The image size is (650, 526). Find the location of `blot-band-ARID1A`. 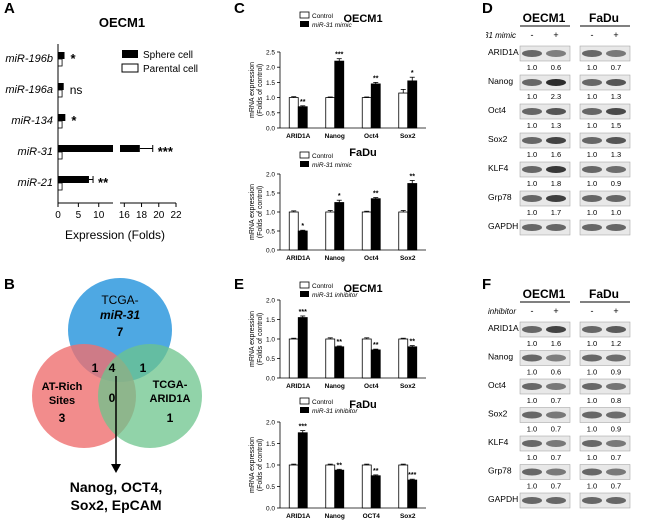

blot-band-ARID1A is located at coordinates (592, 53).